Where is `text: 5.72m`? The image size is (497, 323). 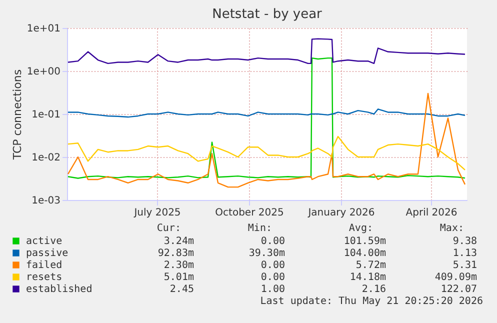
text: 5.72m is located at coordinates (371, 265).